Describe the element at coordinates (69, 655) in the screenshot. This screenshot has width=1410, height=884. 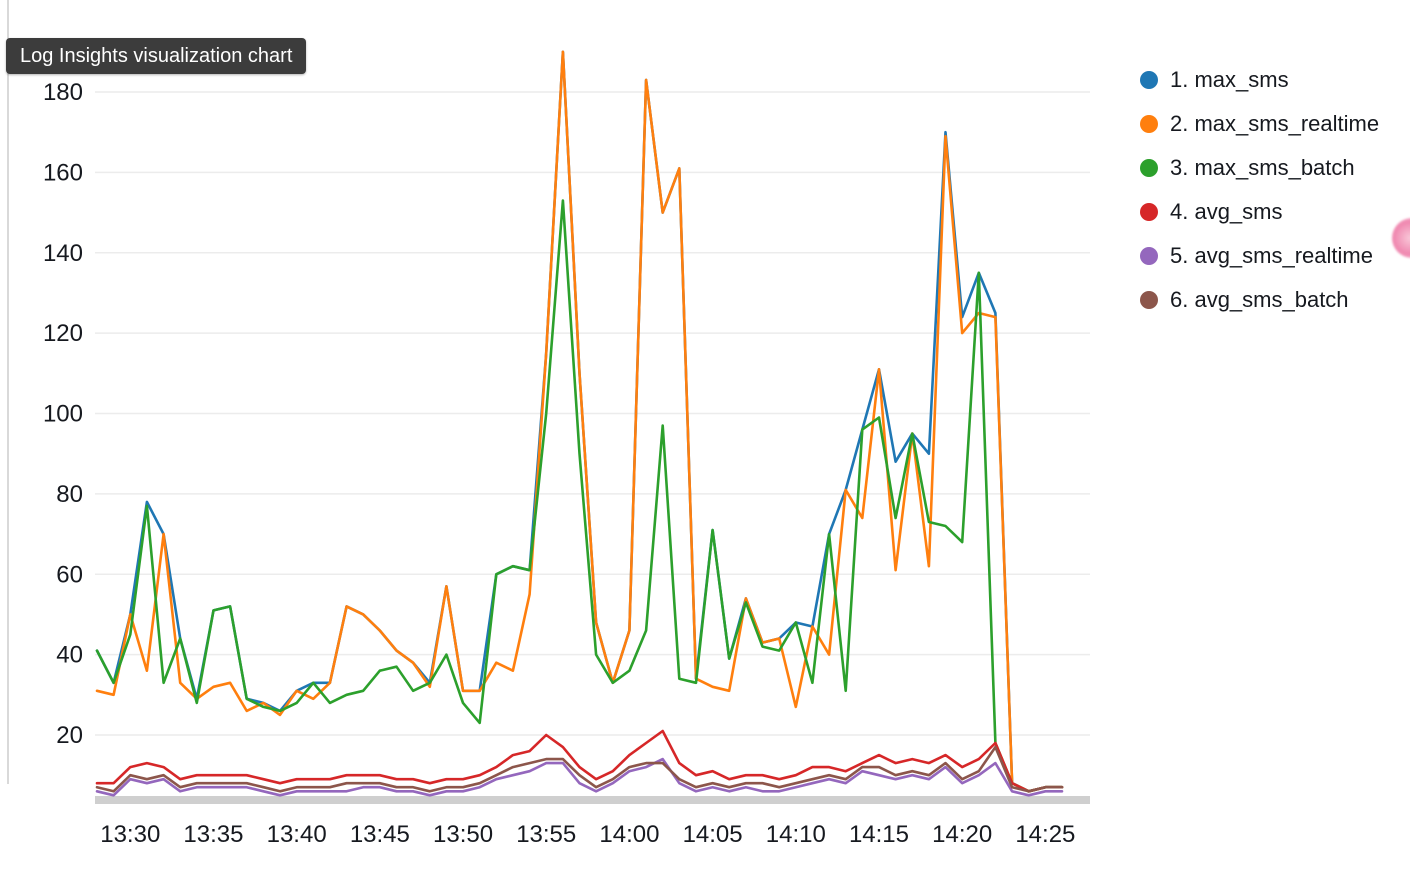
I see `y-tick-label: 40` at that location.